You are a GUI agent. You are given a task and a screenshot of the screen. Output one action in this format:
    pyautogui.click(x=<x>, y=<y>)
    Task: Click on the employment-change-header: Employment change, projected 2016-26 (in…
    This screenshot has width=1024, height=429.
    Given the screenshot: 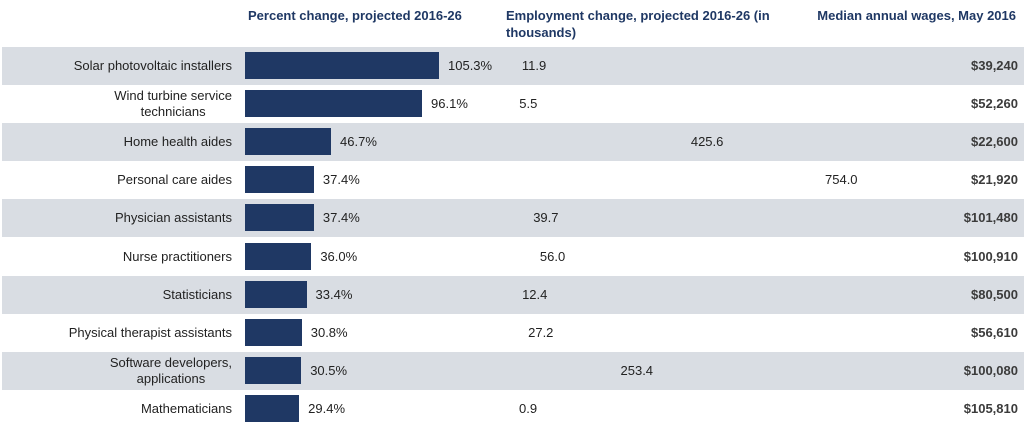 What is the action you would take?
    pyautogui.click(x=638, y=24)
    